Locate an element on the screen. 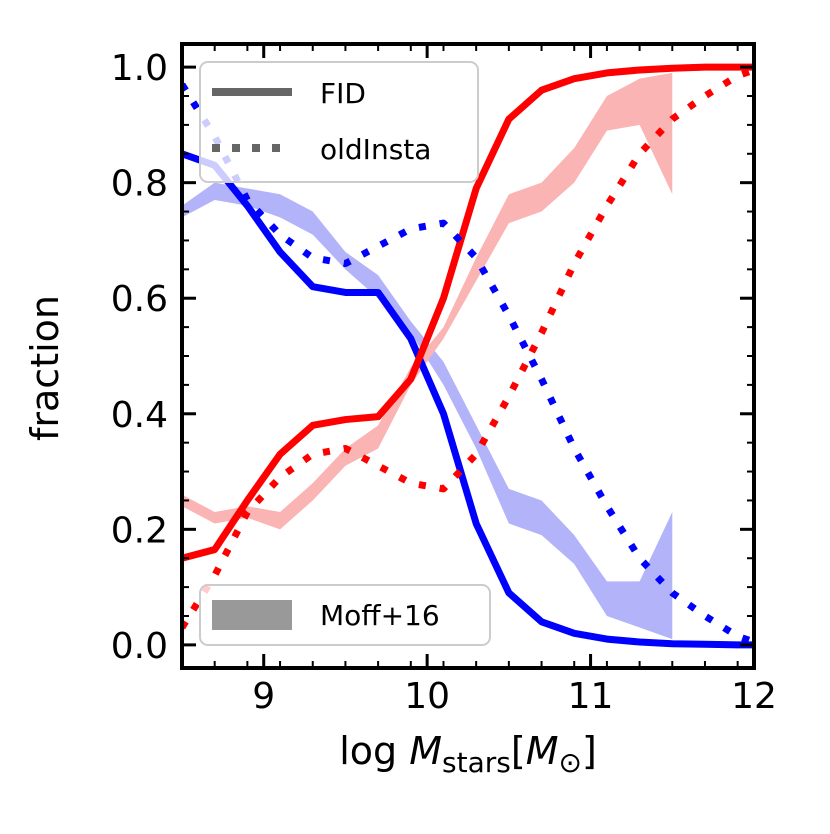 This screenshot has width=830, height=834. x-tick-label: 9 is located at coordinates (263, 696).